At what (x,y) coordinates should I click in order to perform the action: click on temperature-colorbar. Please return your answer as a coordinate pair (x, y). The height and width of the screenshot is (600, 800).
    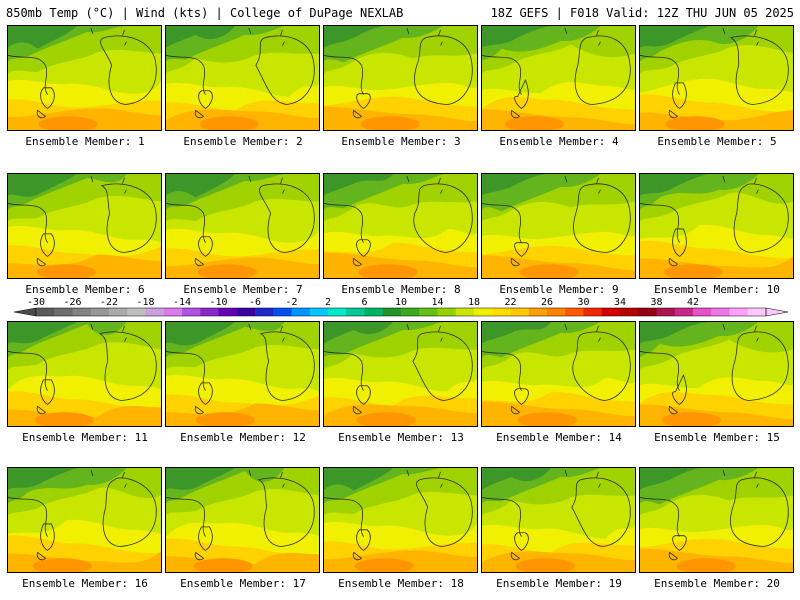
    Looking at the image, I should click on (401, 312).